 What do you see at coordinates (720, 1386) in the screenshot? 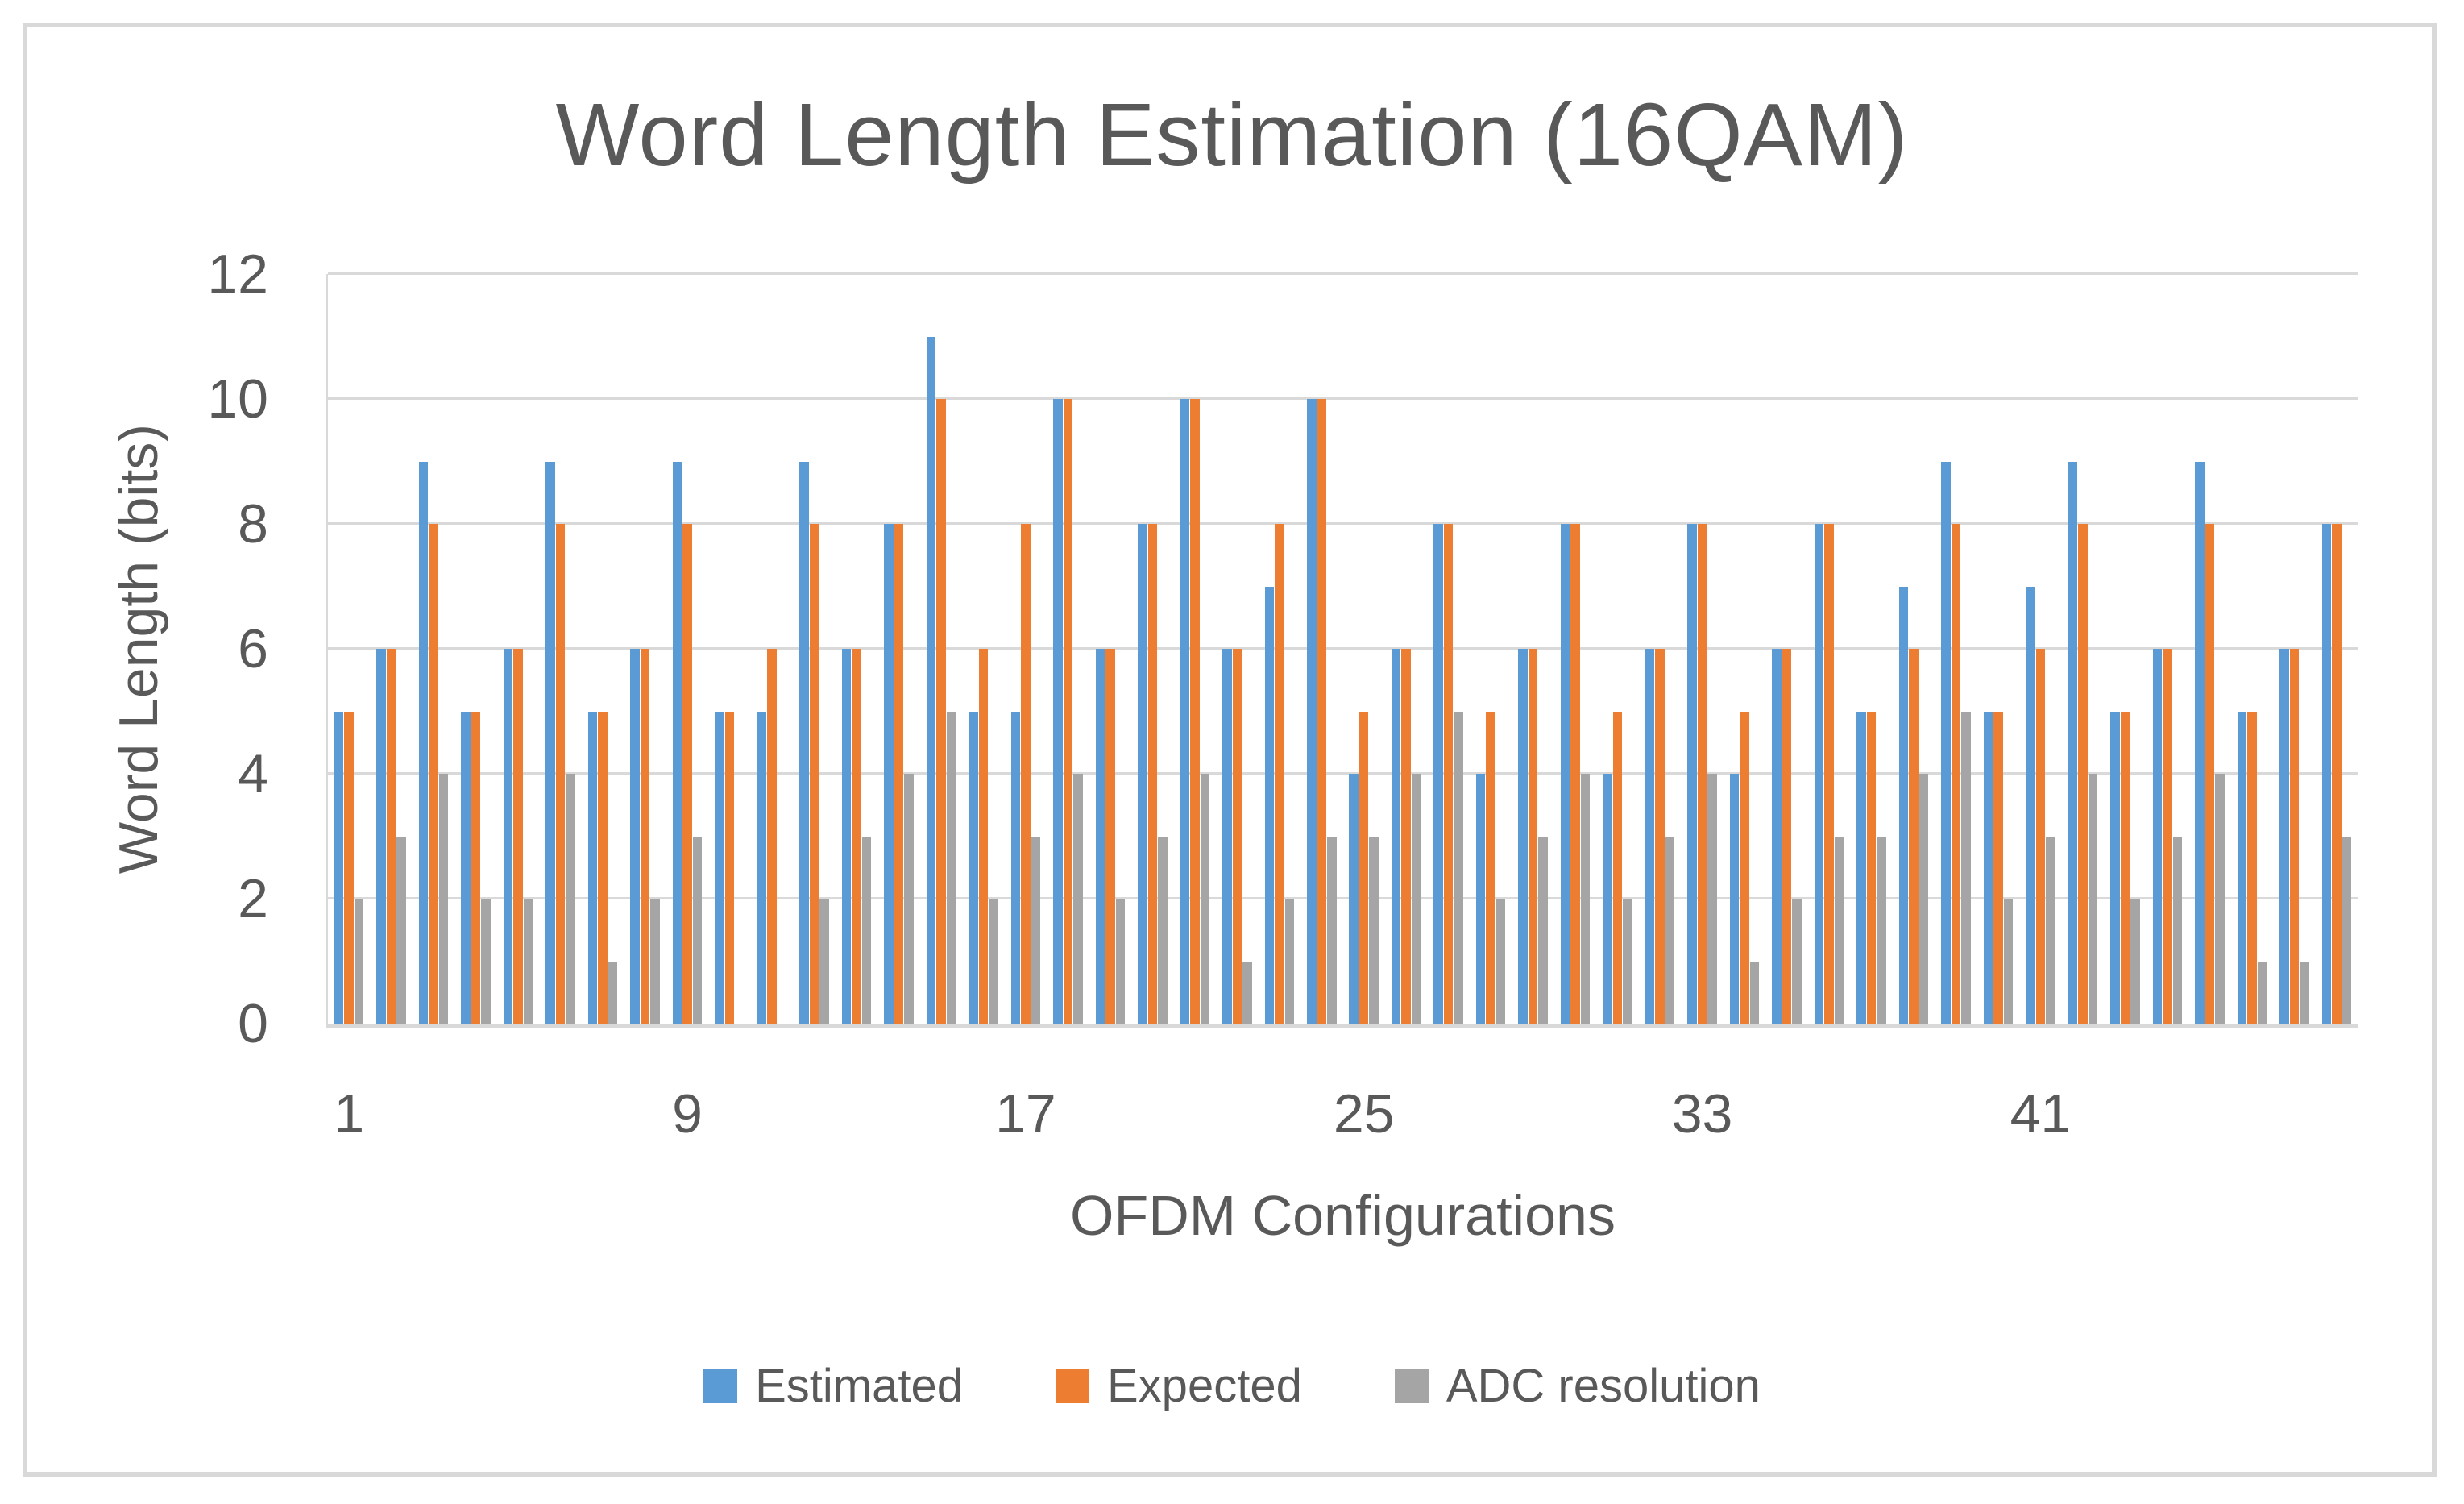
I see `legend-swatch-estimated` at bounding box center [720, 1386].